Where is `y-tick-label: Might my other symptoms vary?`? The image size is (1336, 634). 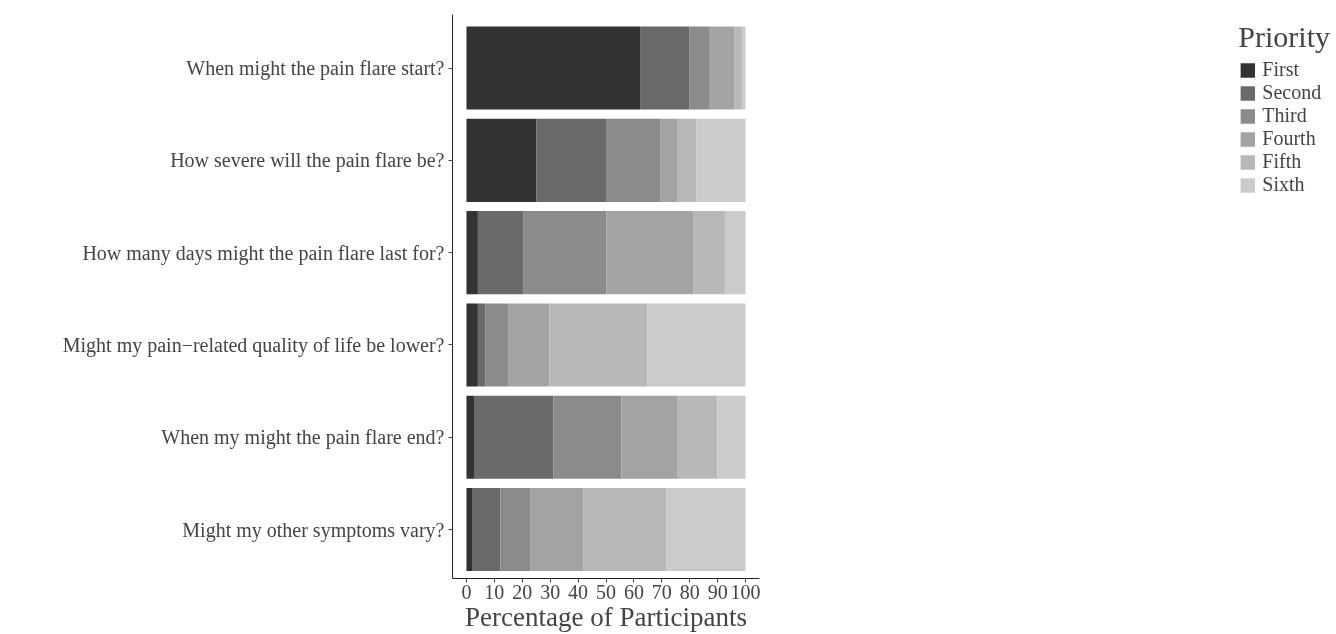
y-tick-label: Might my other symptoms vary? is located at coordinates (313, 530).